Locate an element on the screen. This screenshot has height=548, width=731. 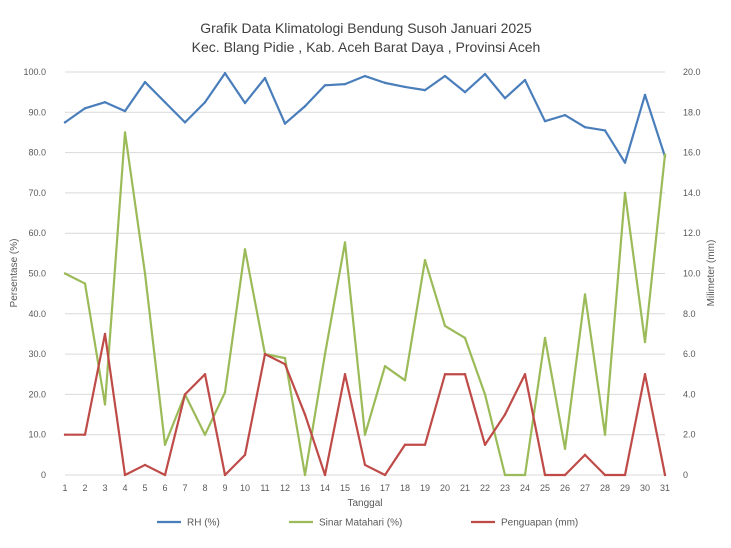
right-axis-tick-label: 8.0 is located at coordinates (689, 314).